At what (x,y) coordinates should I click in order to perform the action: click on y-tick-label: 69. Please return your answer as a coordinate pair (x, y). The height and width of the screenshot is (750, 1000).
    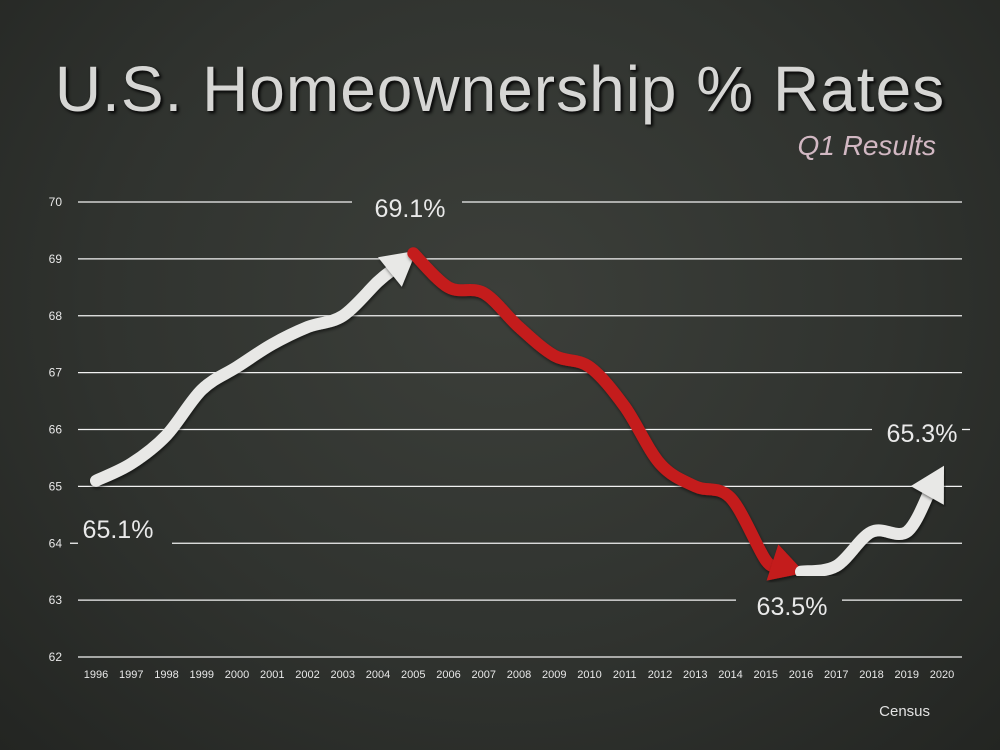
    Looking at the image, I should click on (56, 259).